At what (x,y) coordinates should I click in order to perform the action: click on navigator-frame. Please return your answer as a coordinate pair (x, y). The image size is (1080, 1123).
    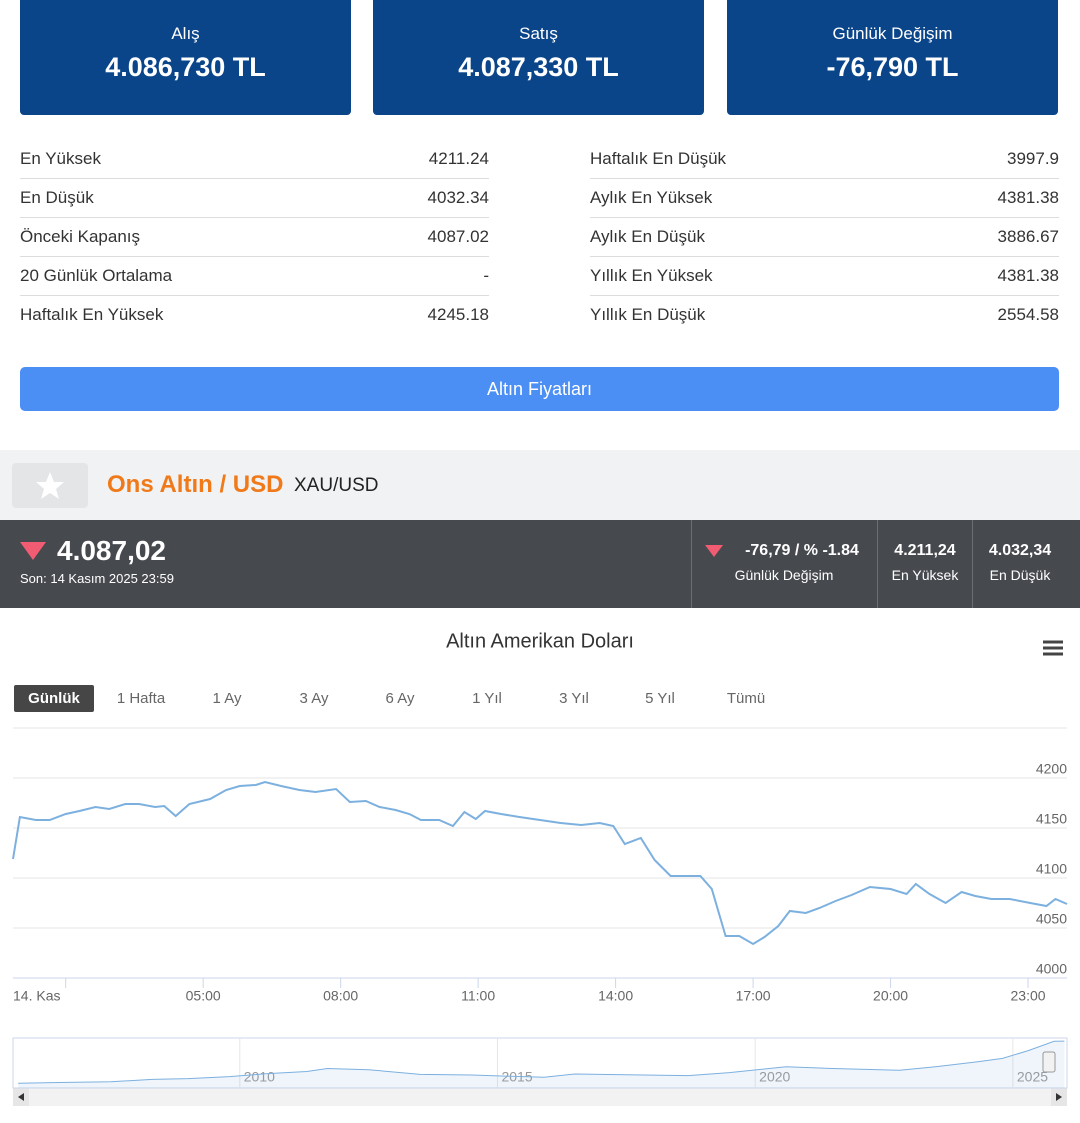
    Looking at the image, I should click on (540, 1063).